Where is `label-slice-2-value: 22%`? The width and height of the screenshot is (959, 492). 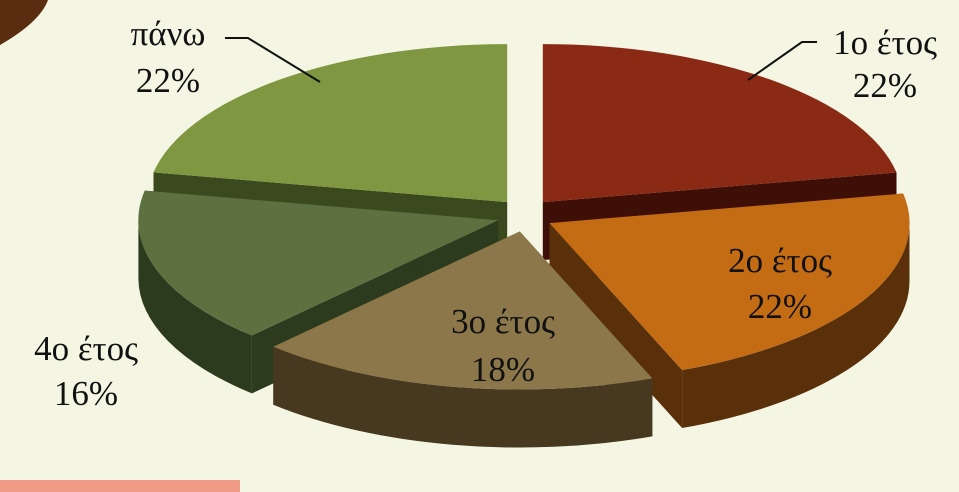 label-slice-2-value: 22% is located at coordinates (780, 306).